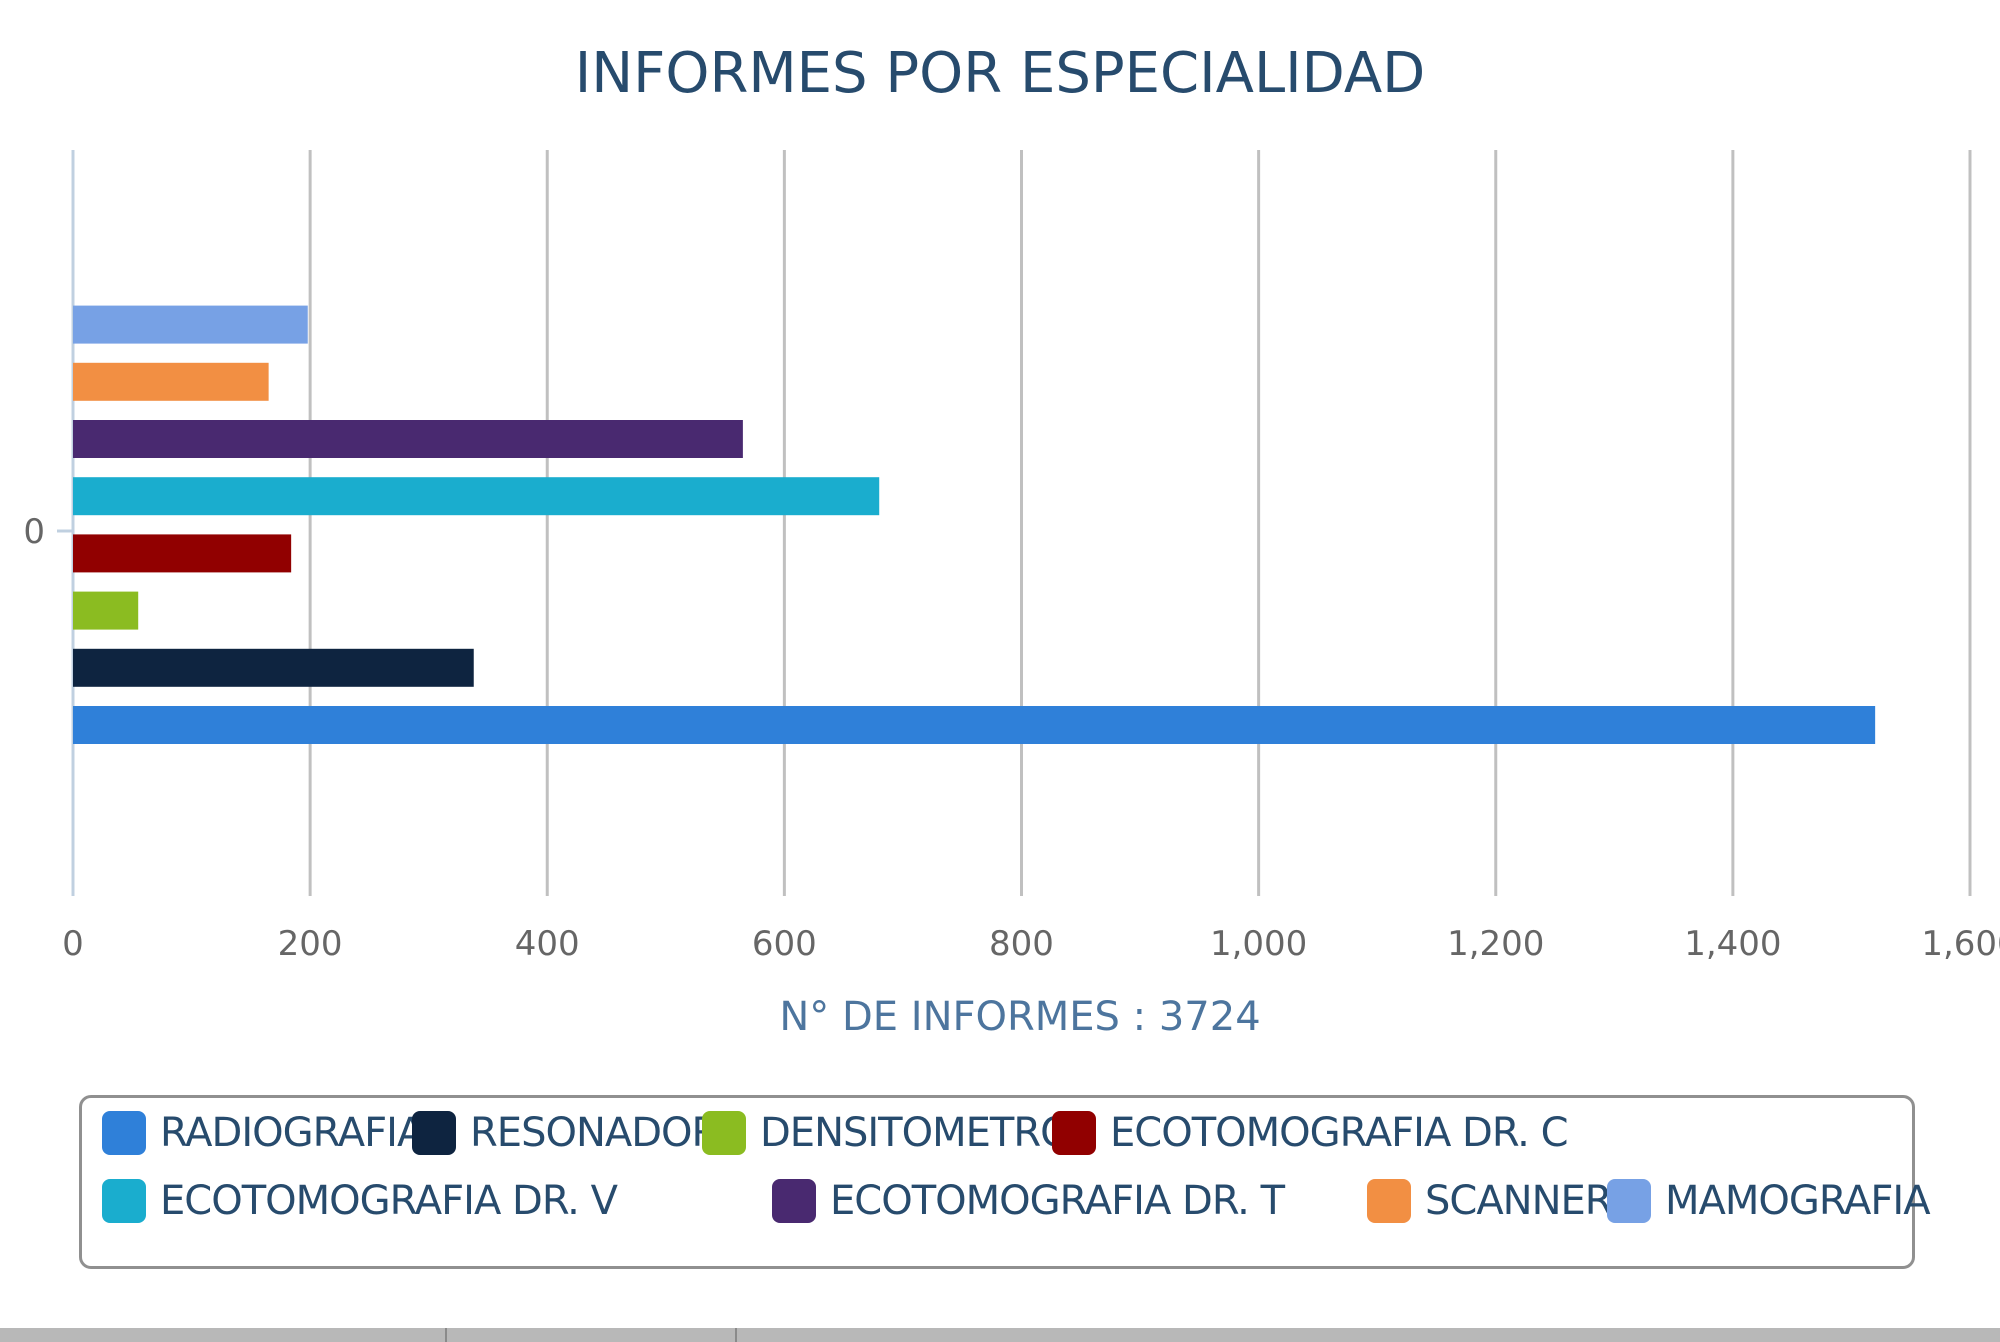  Describe the element at coordinates (106, 610) in the screenshot. I see `bar-densitometro` at that location.